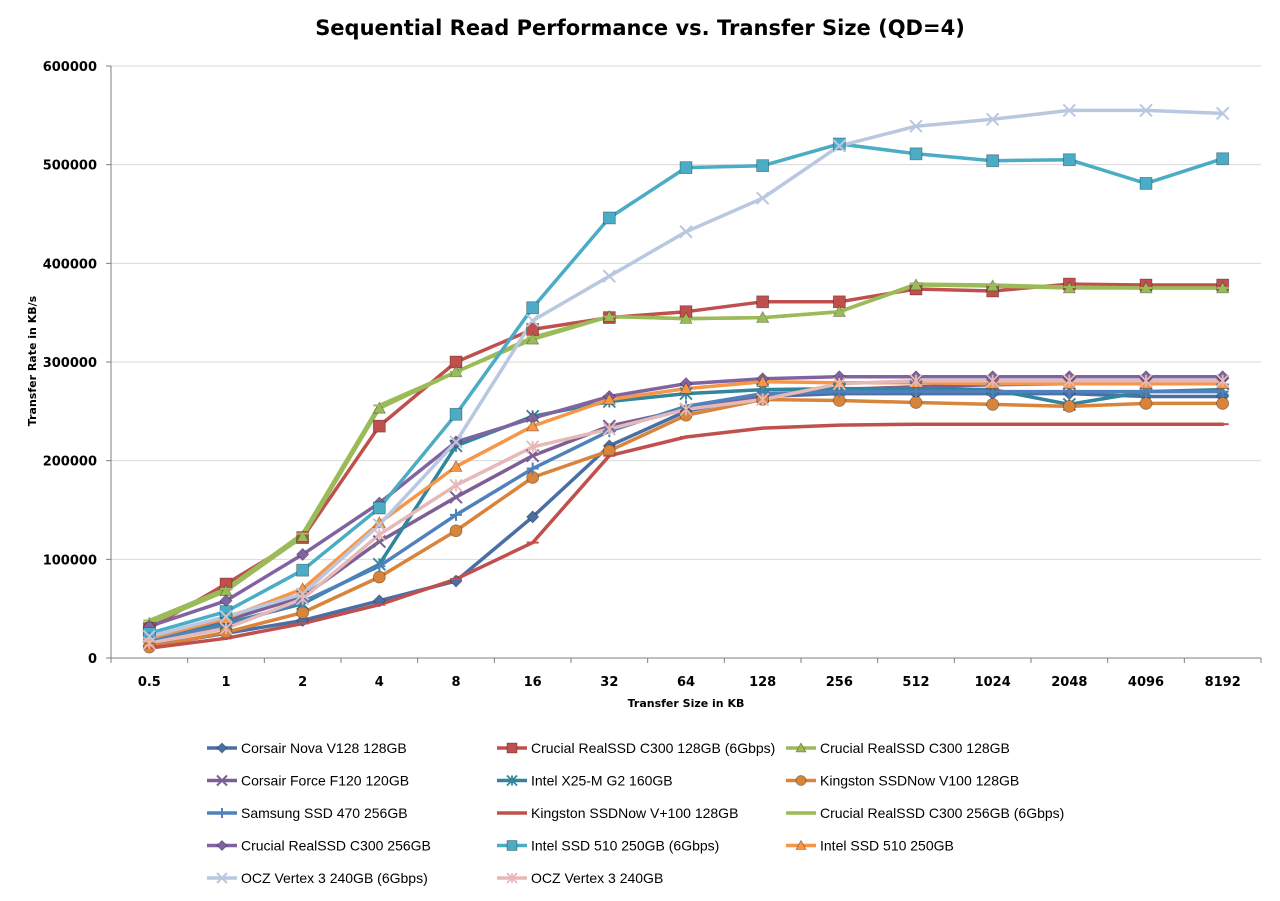  I want to click on x-tick-label: 1, so click(225, 682).